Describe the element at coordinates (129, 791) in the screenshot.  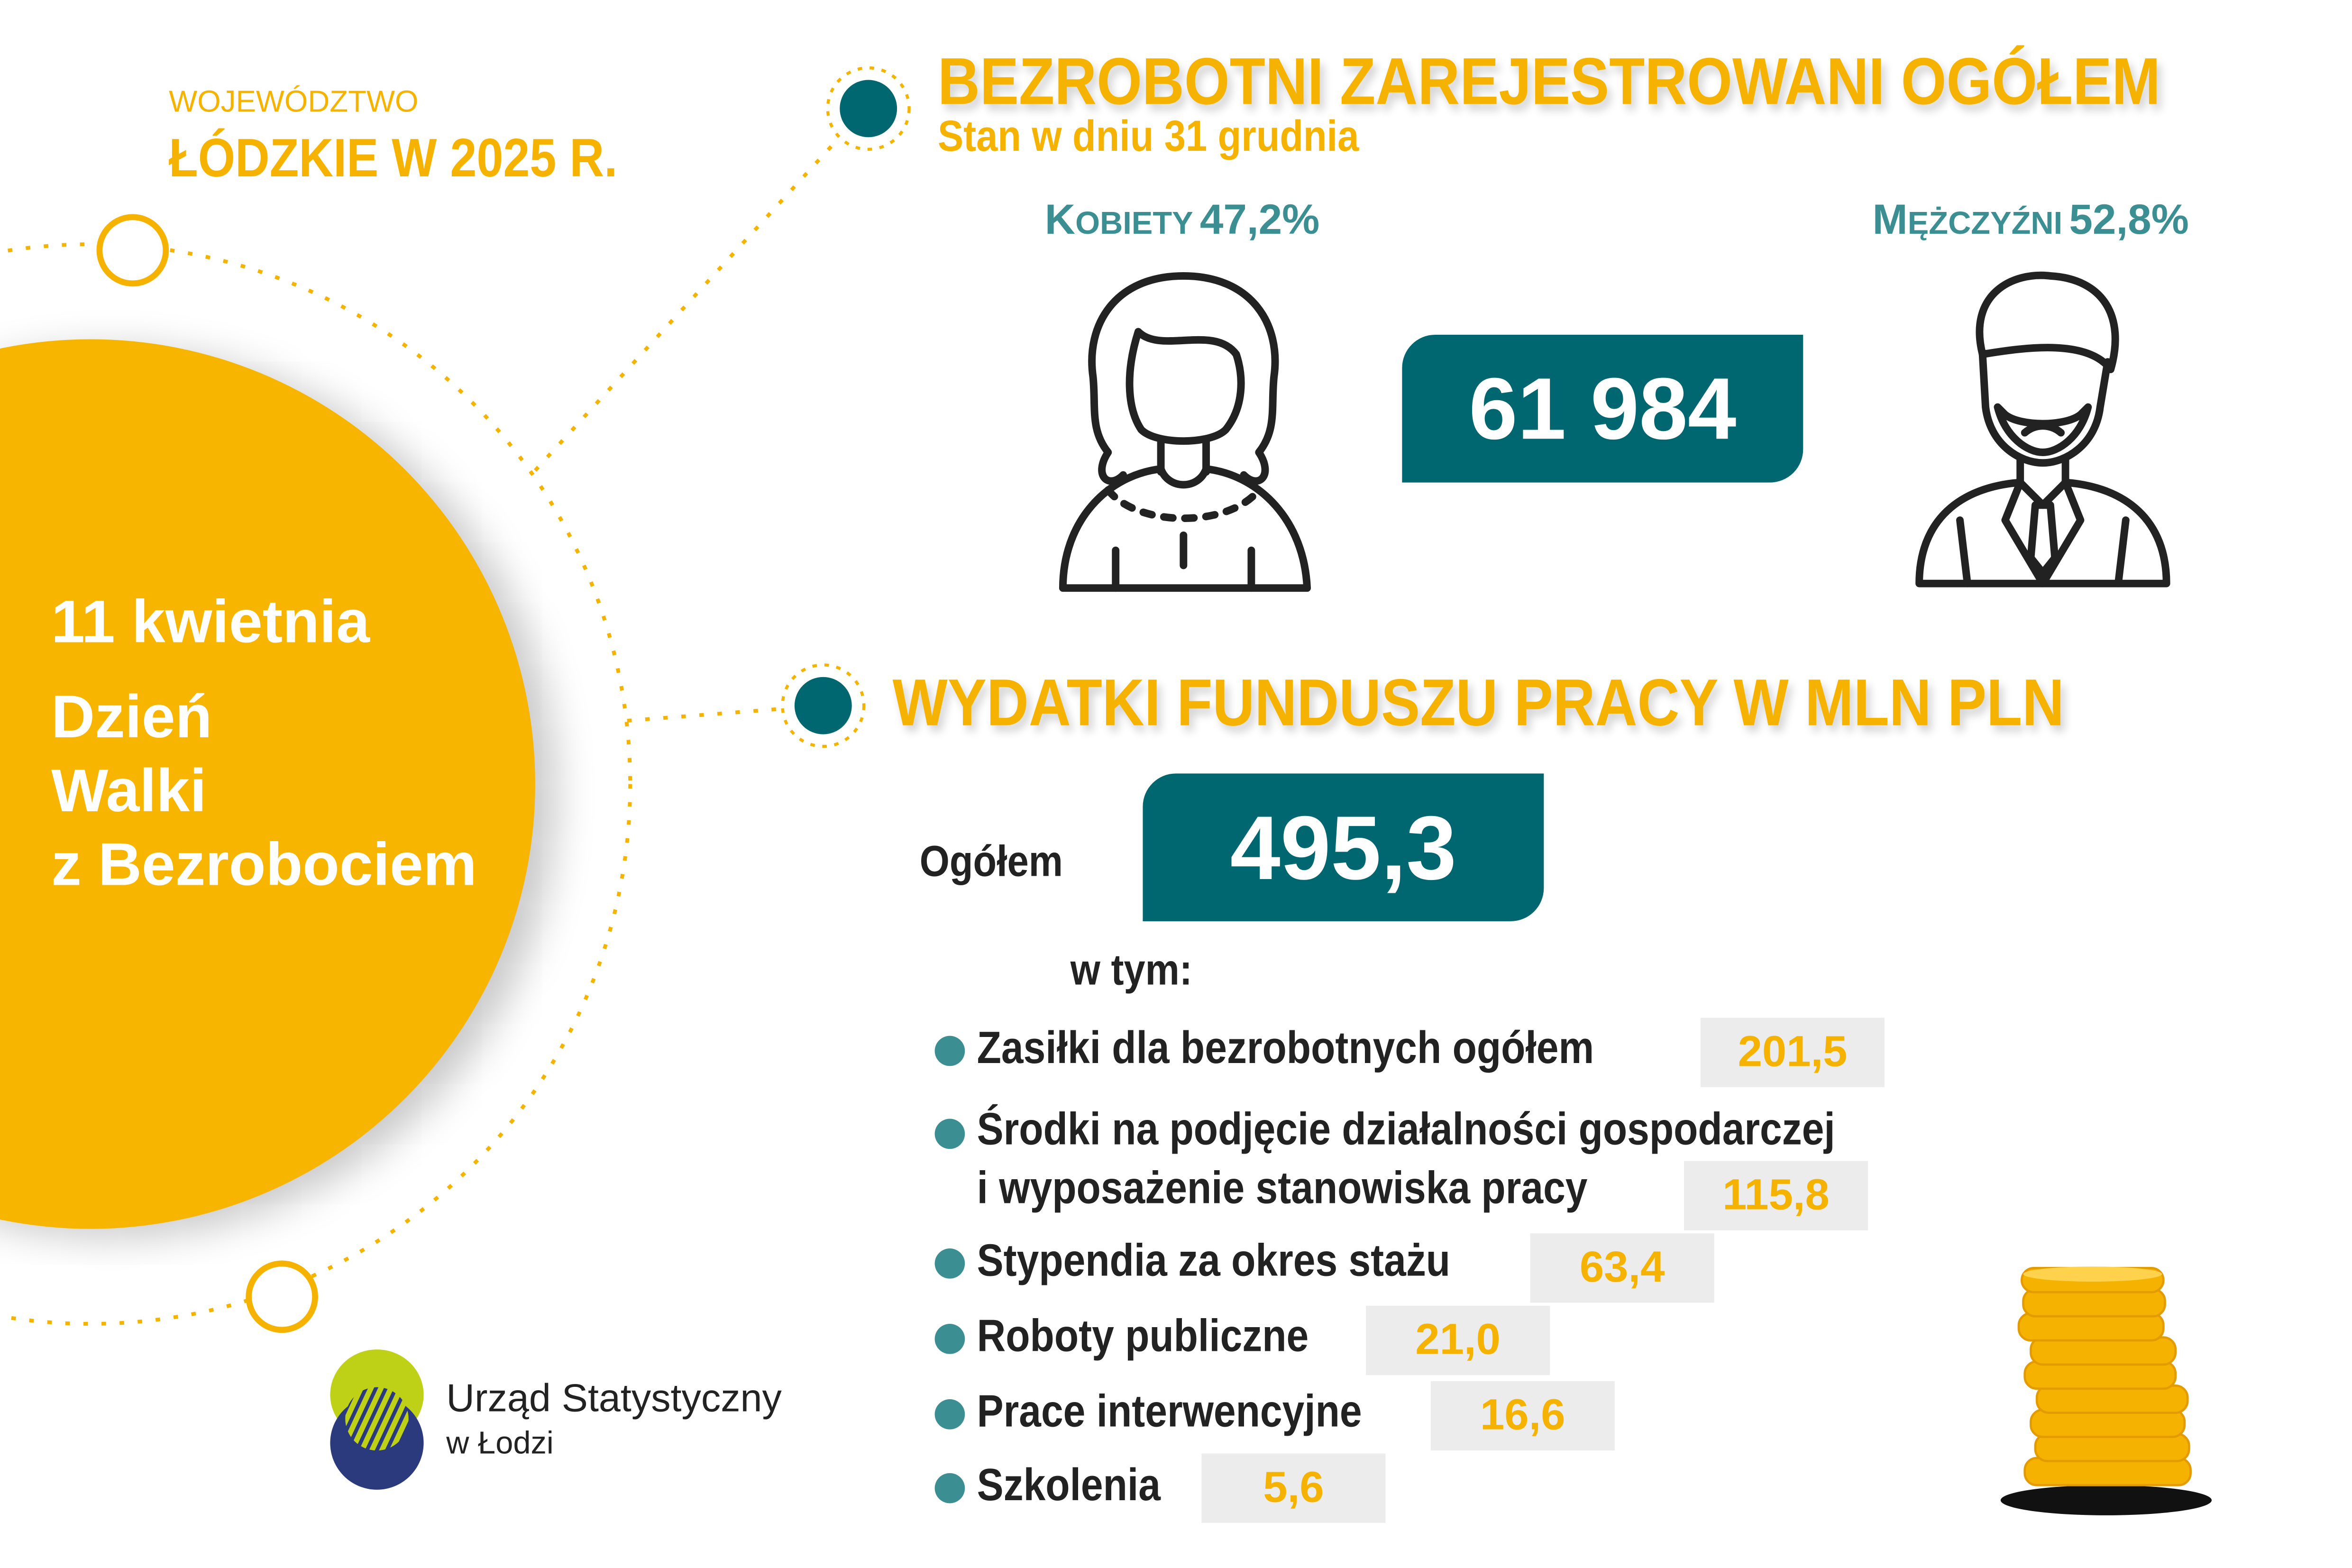
I see `event-name-line2: Walki` at that location.